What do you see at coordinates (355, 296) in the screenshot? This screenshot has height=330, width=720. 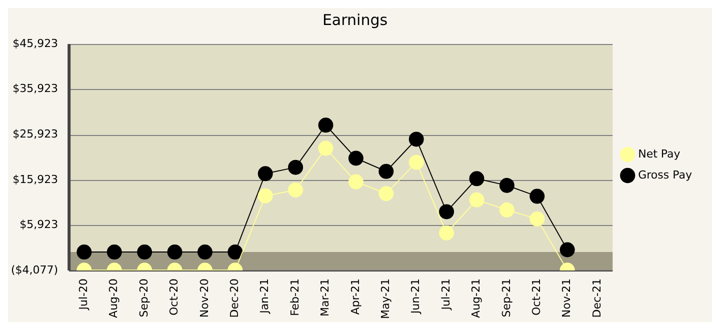 I see `x-tick-label: Apr-21` at bounding box center [355, 296].